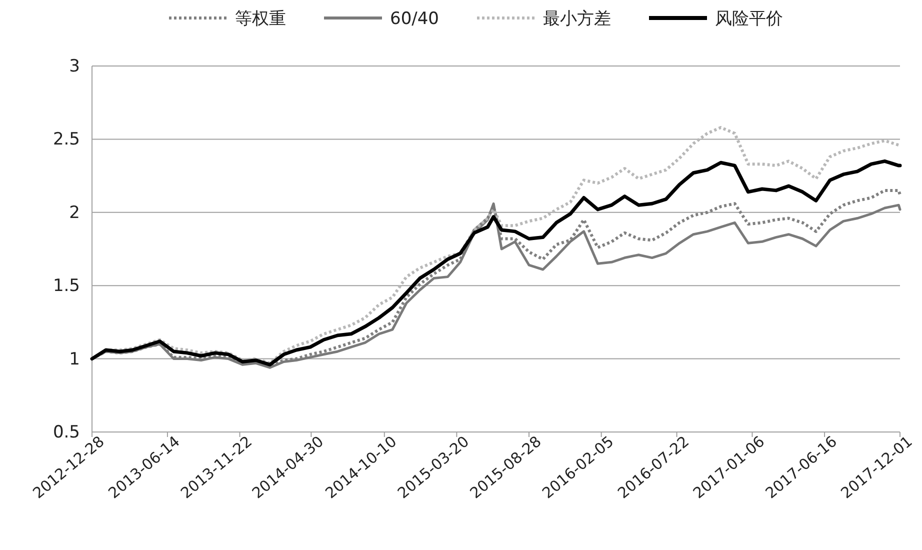 This screenshot has height=550, width=922. What do you see at coordinates (66, 286) in the screenshot?
I see `y-tick-label: 1.5` at bounding box center [66, 286].